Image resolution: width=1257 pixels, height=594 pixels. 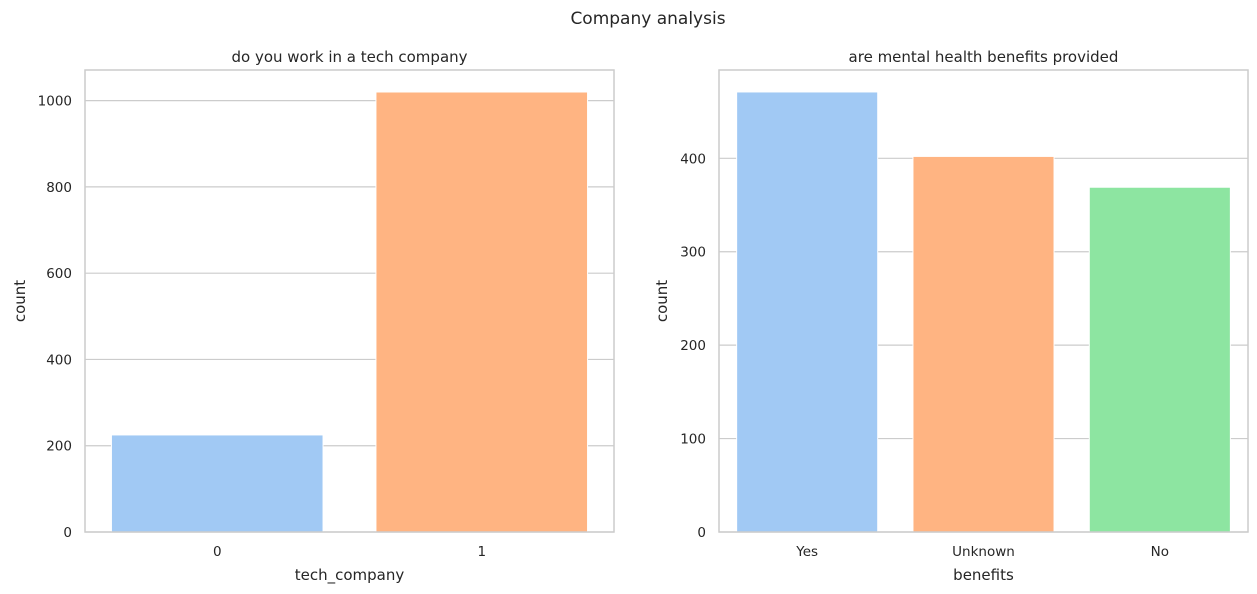 What do you see at coordinates (1160, 552) in the screenshot?
I see `x-tick-label: No` at bounding box center [1160, 552].